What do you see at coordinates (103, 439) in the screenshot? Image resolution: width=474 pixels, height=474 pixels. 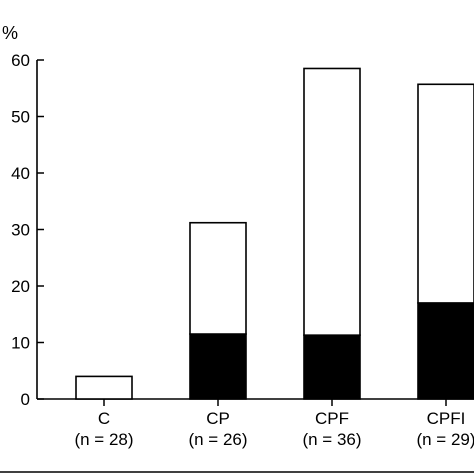 I see `x-category-n-label: (n = 28)` at bounding box center [103, 439].